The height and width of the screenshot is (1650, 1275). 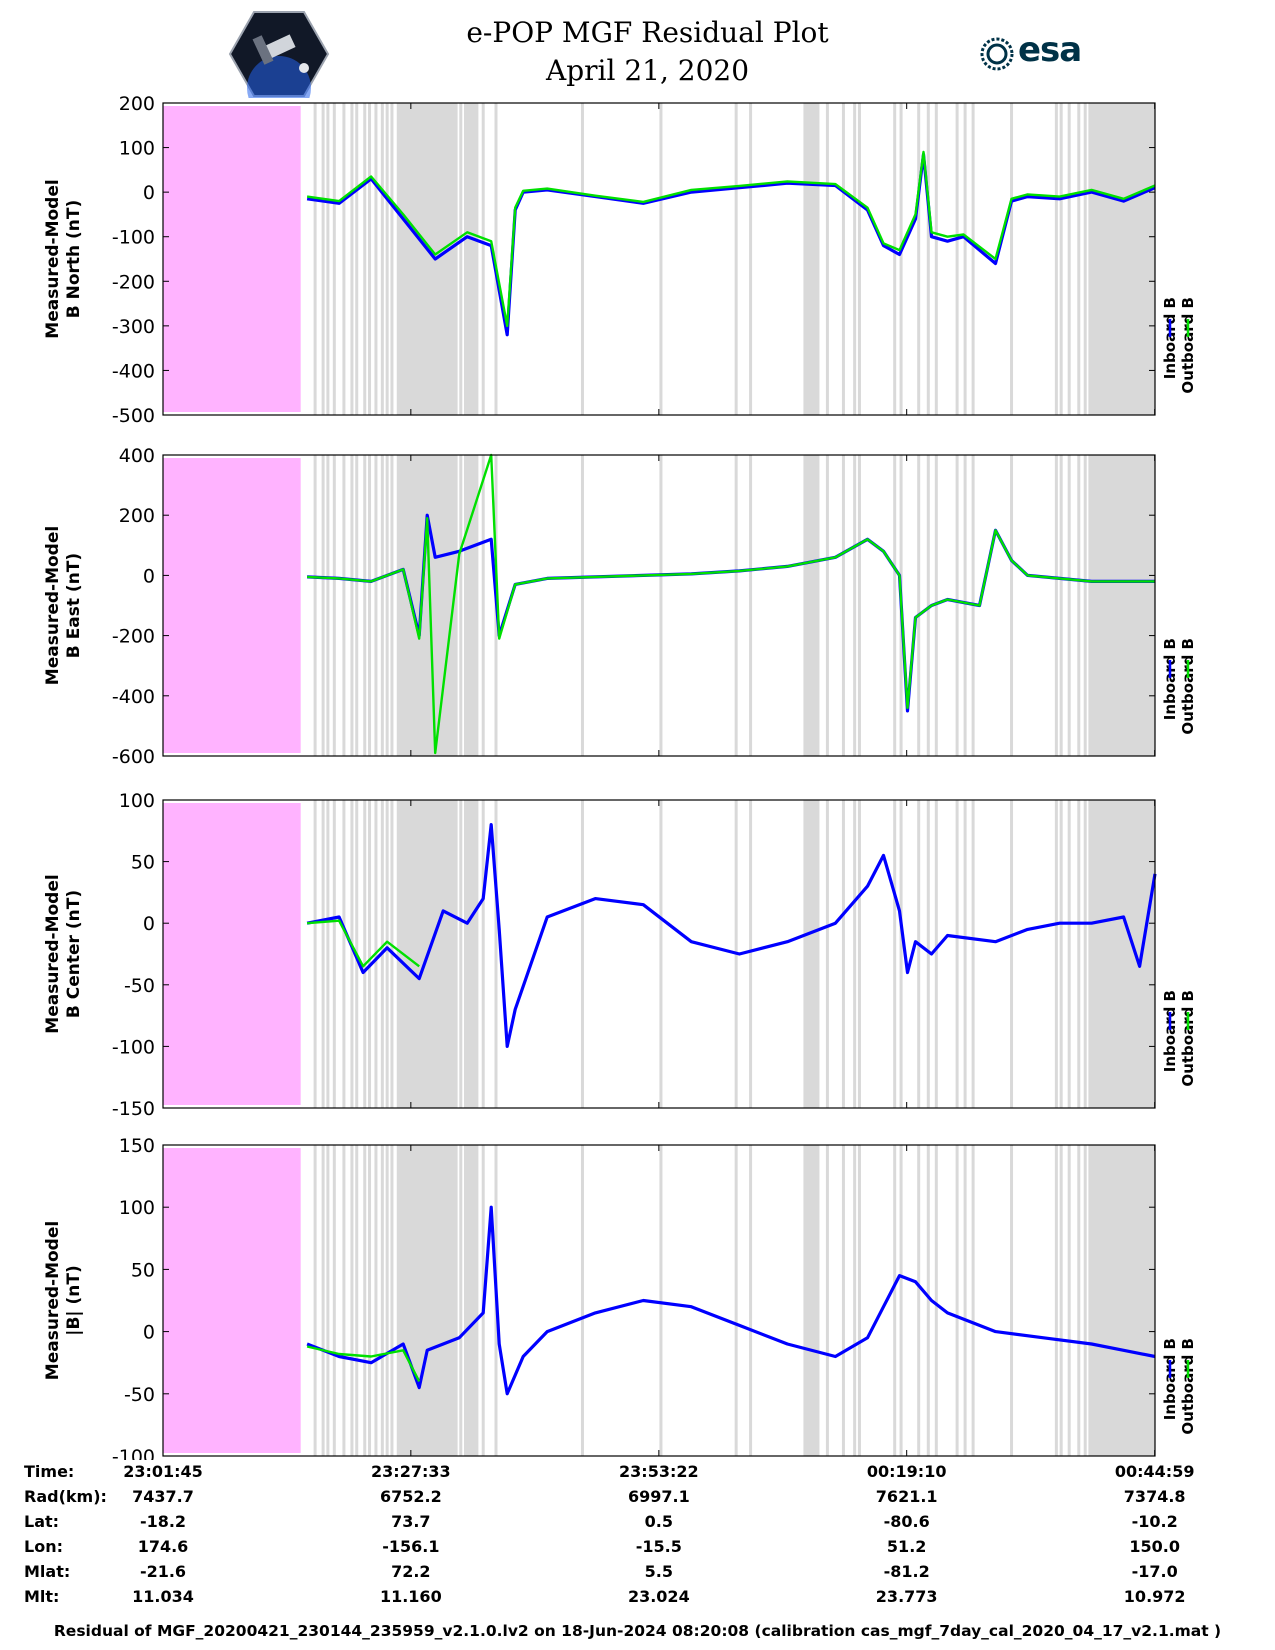 I want to click on y-tick-label: 150, so click(x=137, y=1146).